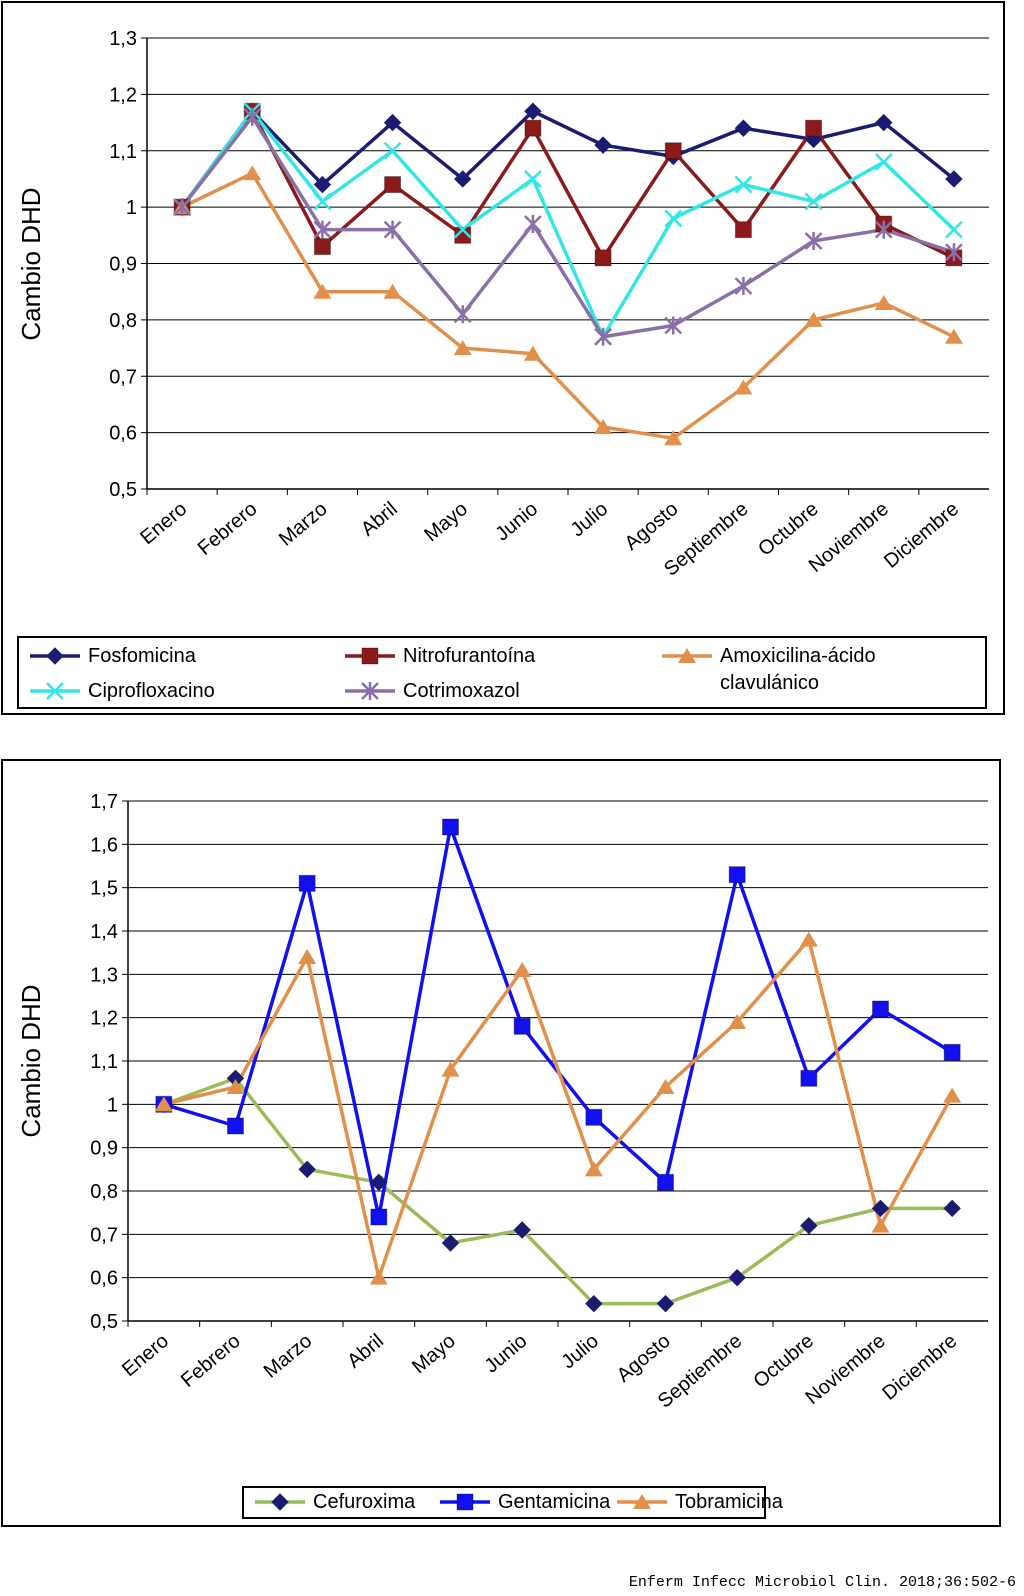 This screenshot has width=1024, height=1596. I want to click on y-tick-label: 0,7, so click(123, 377).